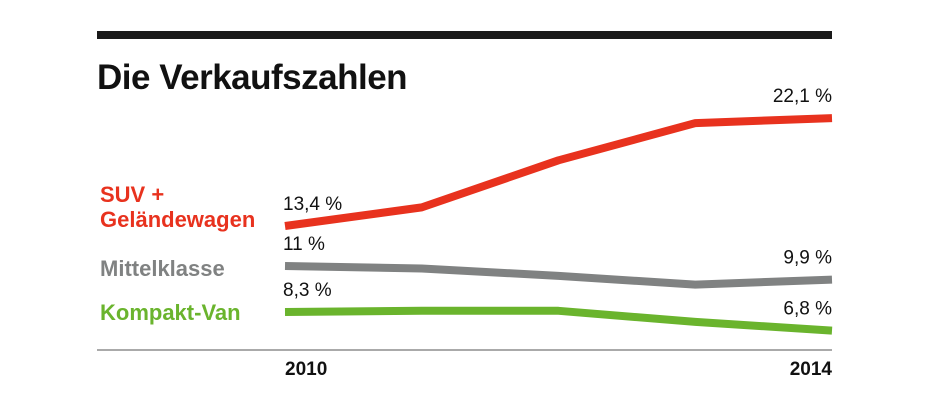 Image resolution: width=930 pixels, height=409 pixels. Describe the element at coordinates (162, 268) in the screenshot. I see `legend-mittelklasse: Mittelklasse` at that location.